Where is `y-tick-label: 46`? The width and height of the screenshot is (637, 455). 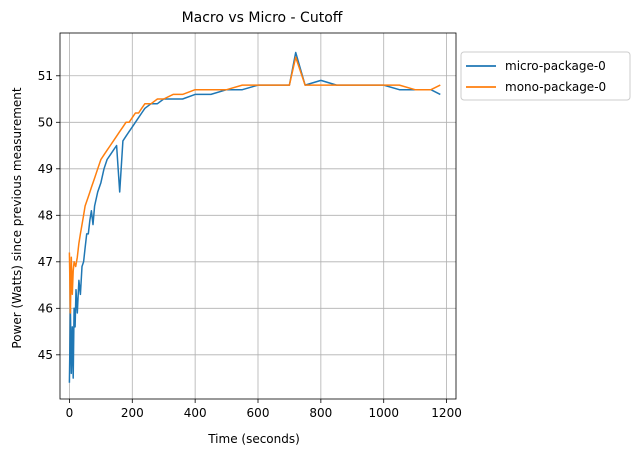
y-tick-label: 46 is located at coordinates (45, 308).